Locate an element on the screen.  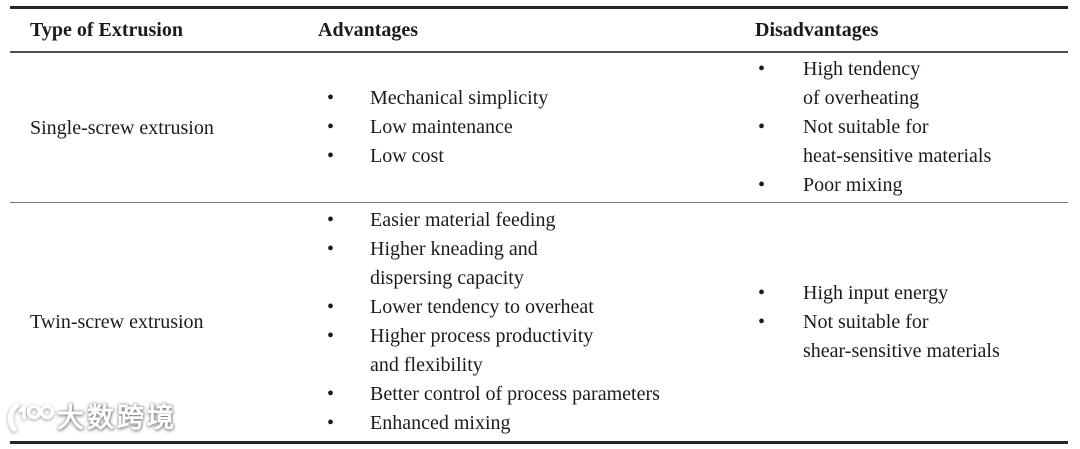
list-item: • Low maintenance is located at coordinates (536, 127).